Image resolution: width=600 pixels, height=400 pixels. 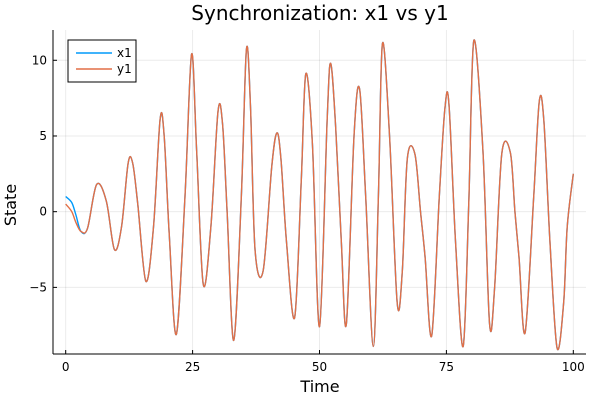 What do you see at coordinates (43, 136) in the screenshot?
I see `y-tick-label: 5` at bounding box center [43, 136].